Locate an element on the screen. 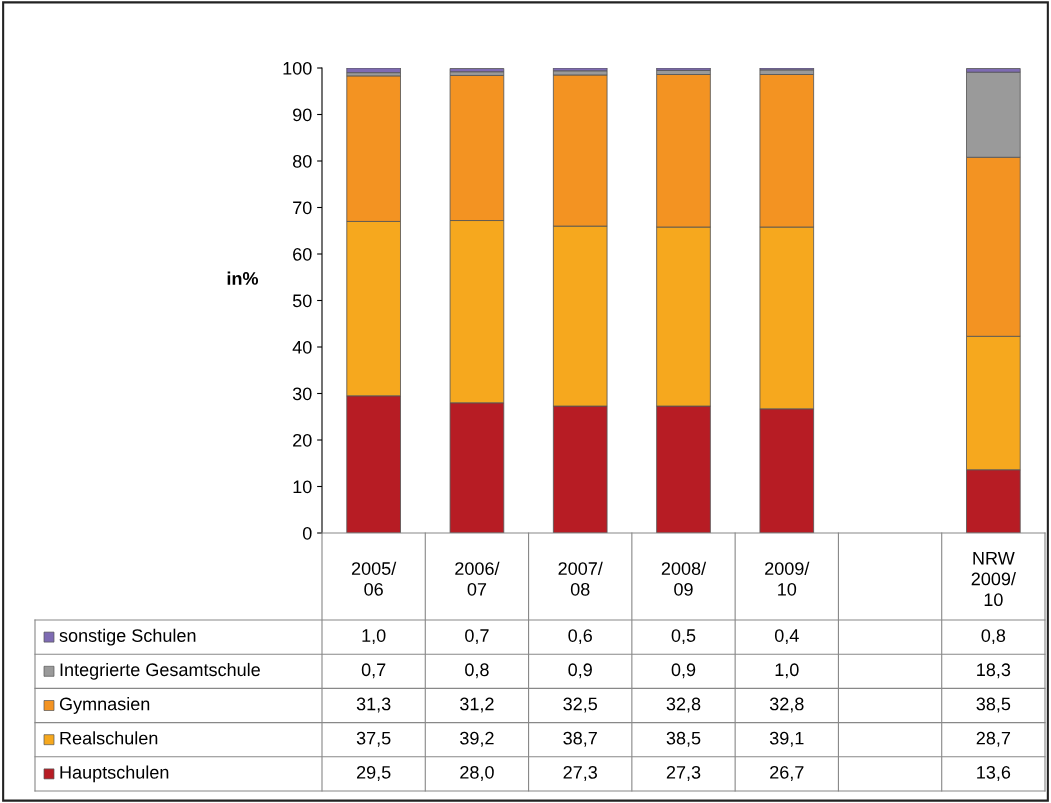  x-tick-label: NRW 2009/ 10 is located at coordinates (993, 579).